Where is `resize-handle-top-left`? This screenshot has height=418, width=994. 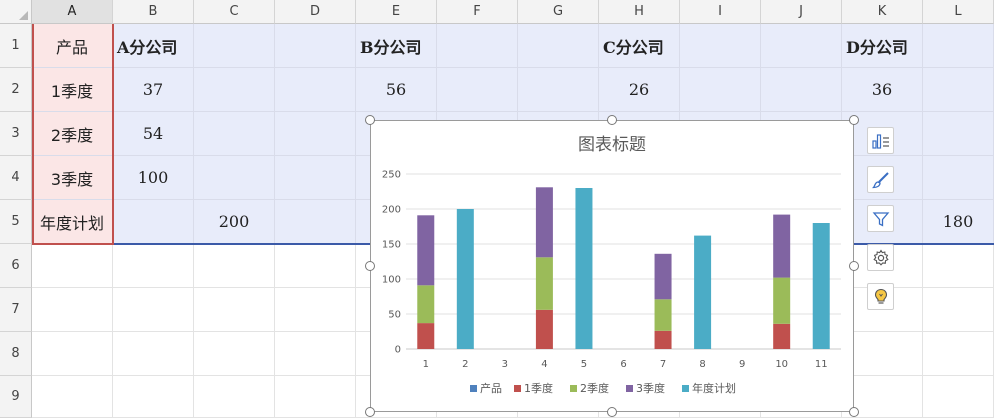 resize-handle-top-left is located at coordinates (370, 120).